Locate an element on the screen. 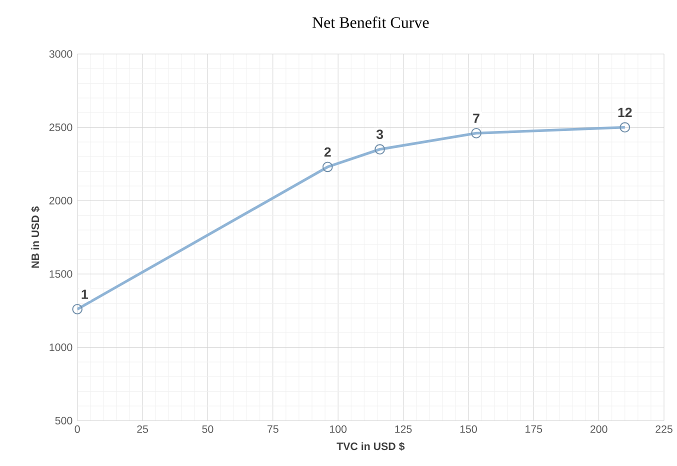 This screenshot has height=466, width=677. x-tick-label: 200 is located at coordinates (599, 429).